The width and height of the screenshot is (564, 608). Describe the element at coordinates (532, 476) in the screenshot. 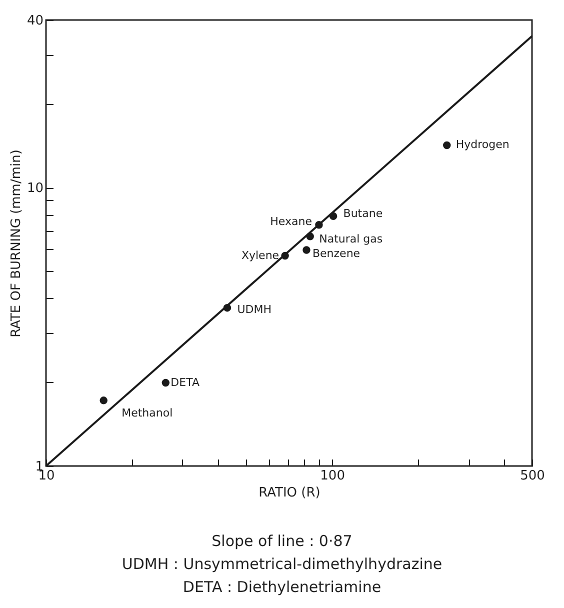

I see `x-tick-label: 500` at that location.